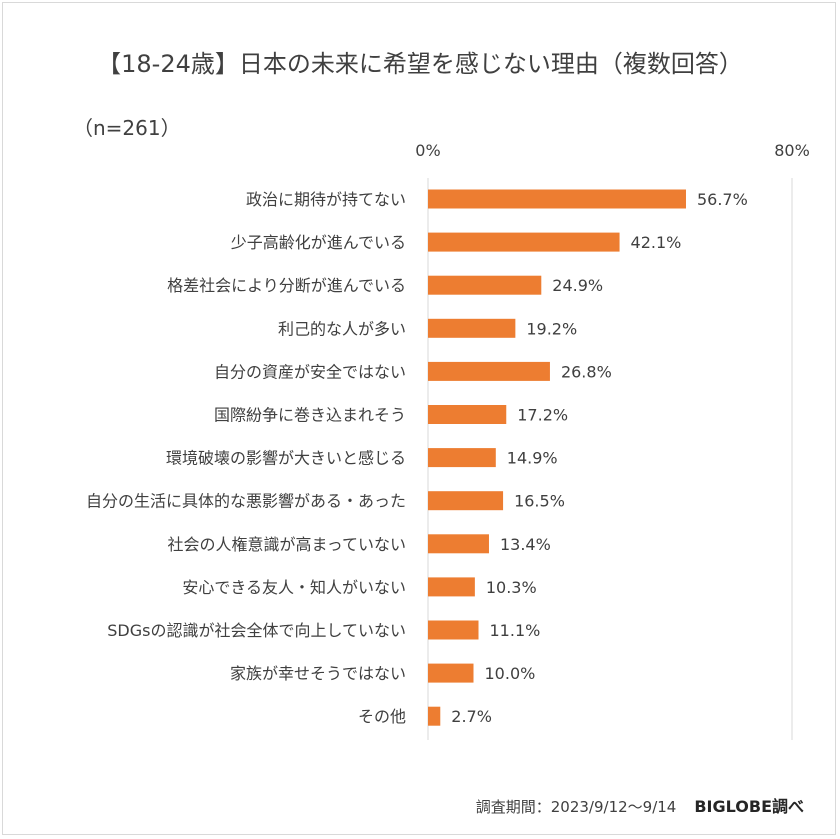  Describe the element at coordinates (294, 587) in the screenshot. I see `category-label: 安心できる友人・知人がいない` at that location.